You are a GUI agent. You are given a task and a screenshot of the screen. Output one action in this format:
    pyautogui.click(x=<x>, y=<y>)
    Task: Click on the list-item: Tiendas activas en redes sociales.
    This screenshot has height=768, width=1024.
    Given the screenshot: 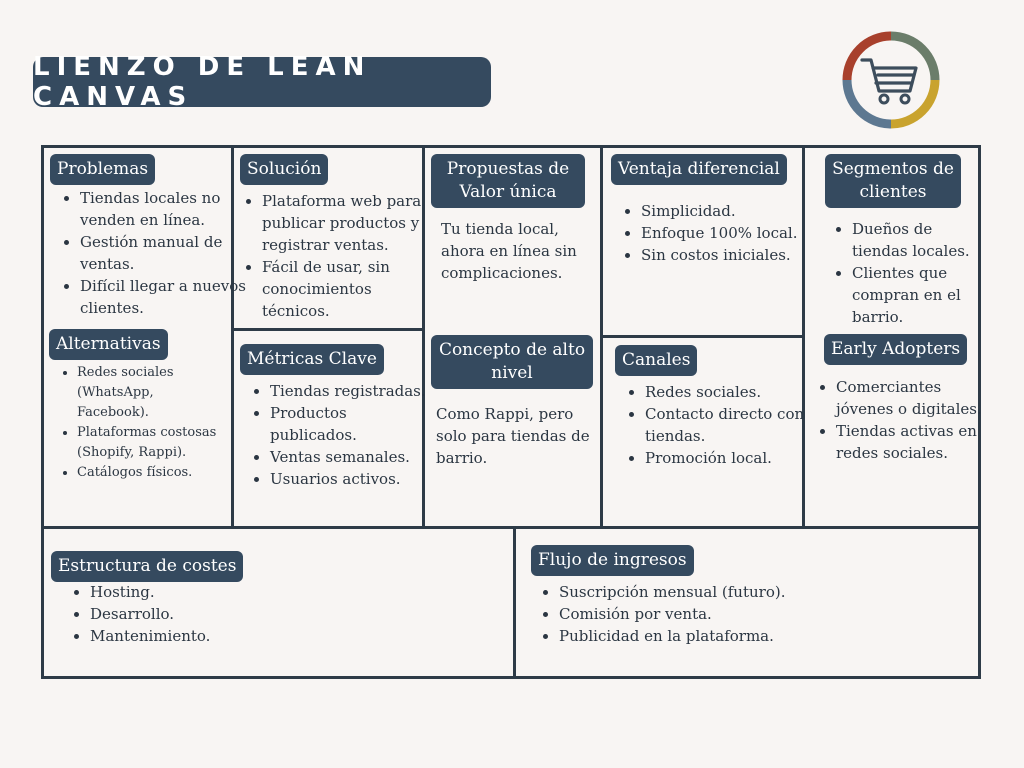 What is the action you would take?
    pyautogui.click(x=916, y=442)
    